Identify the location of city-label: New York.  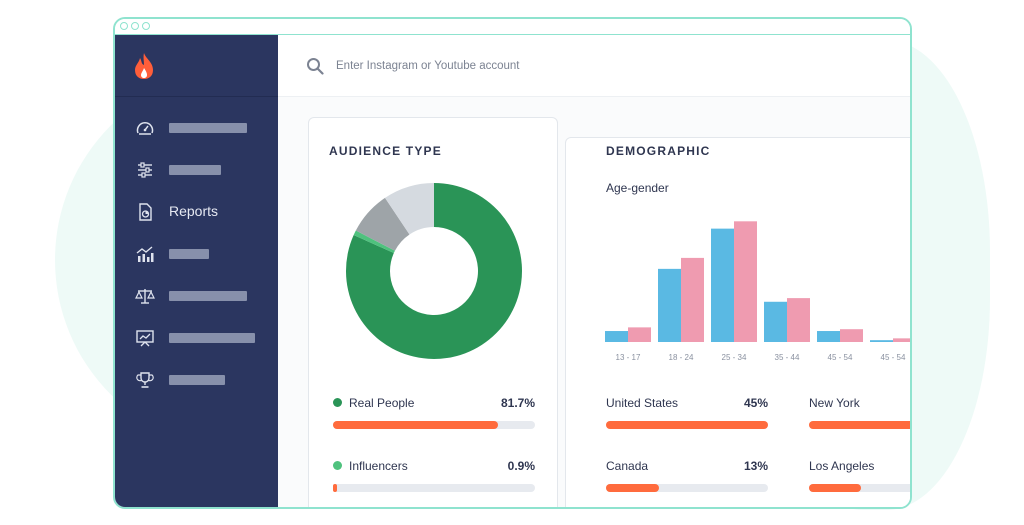
(834, 403).